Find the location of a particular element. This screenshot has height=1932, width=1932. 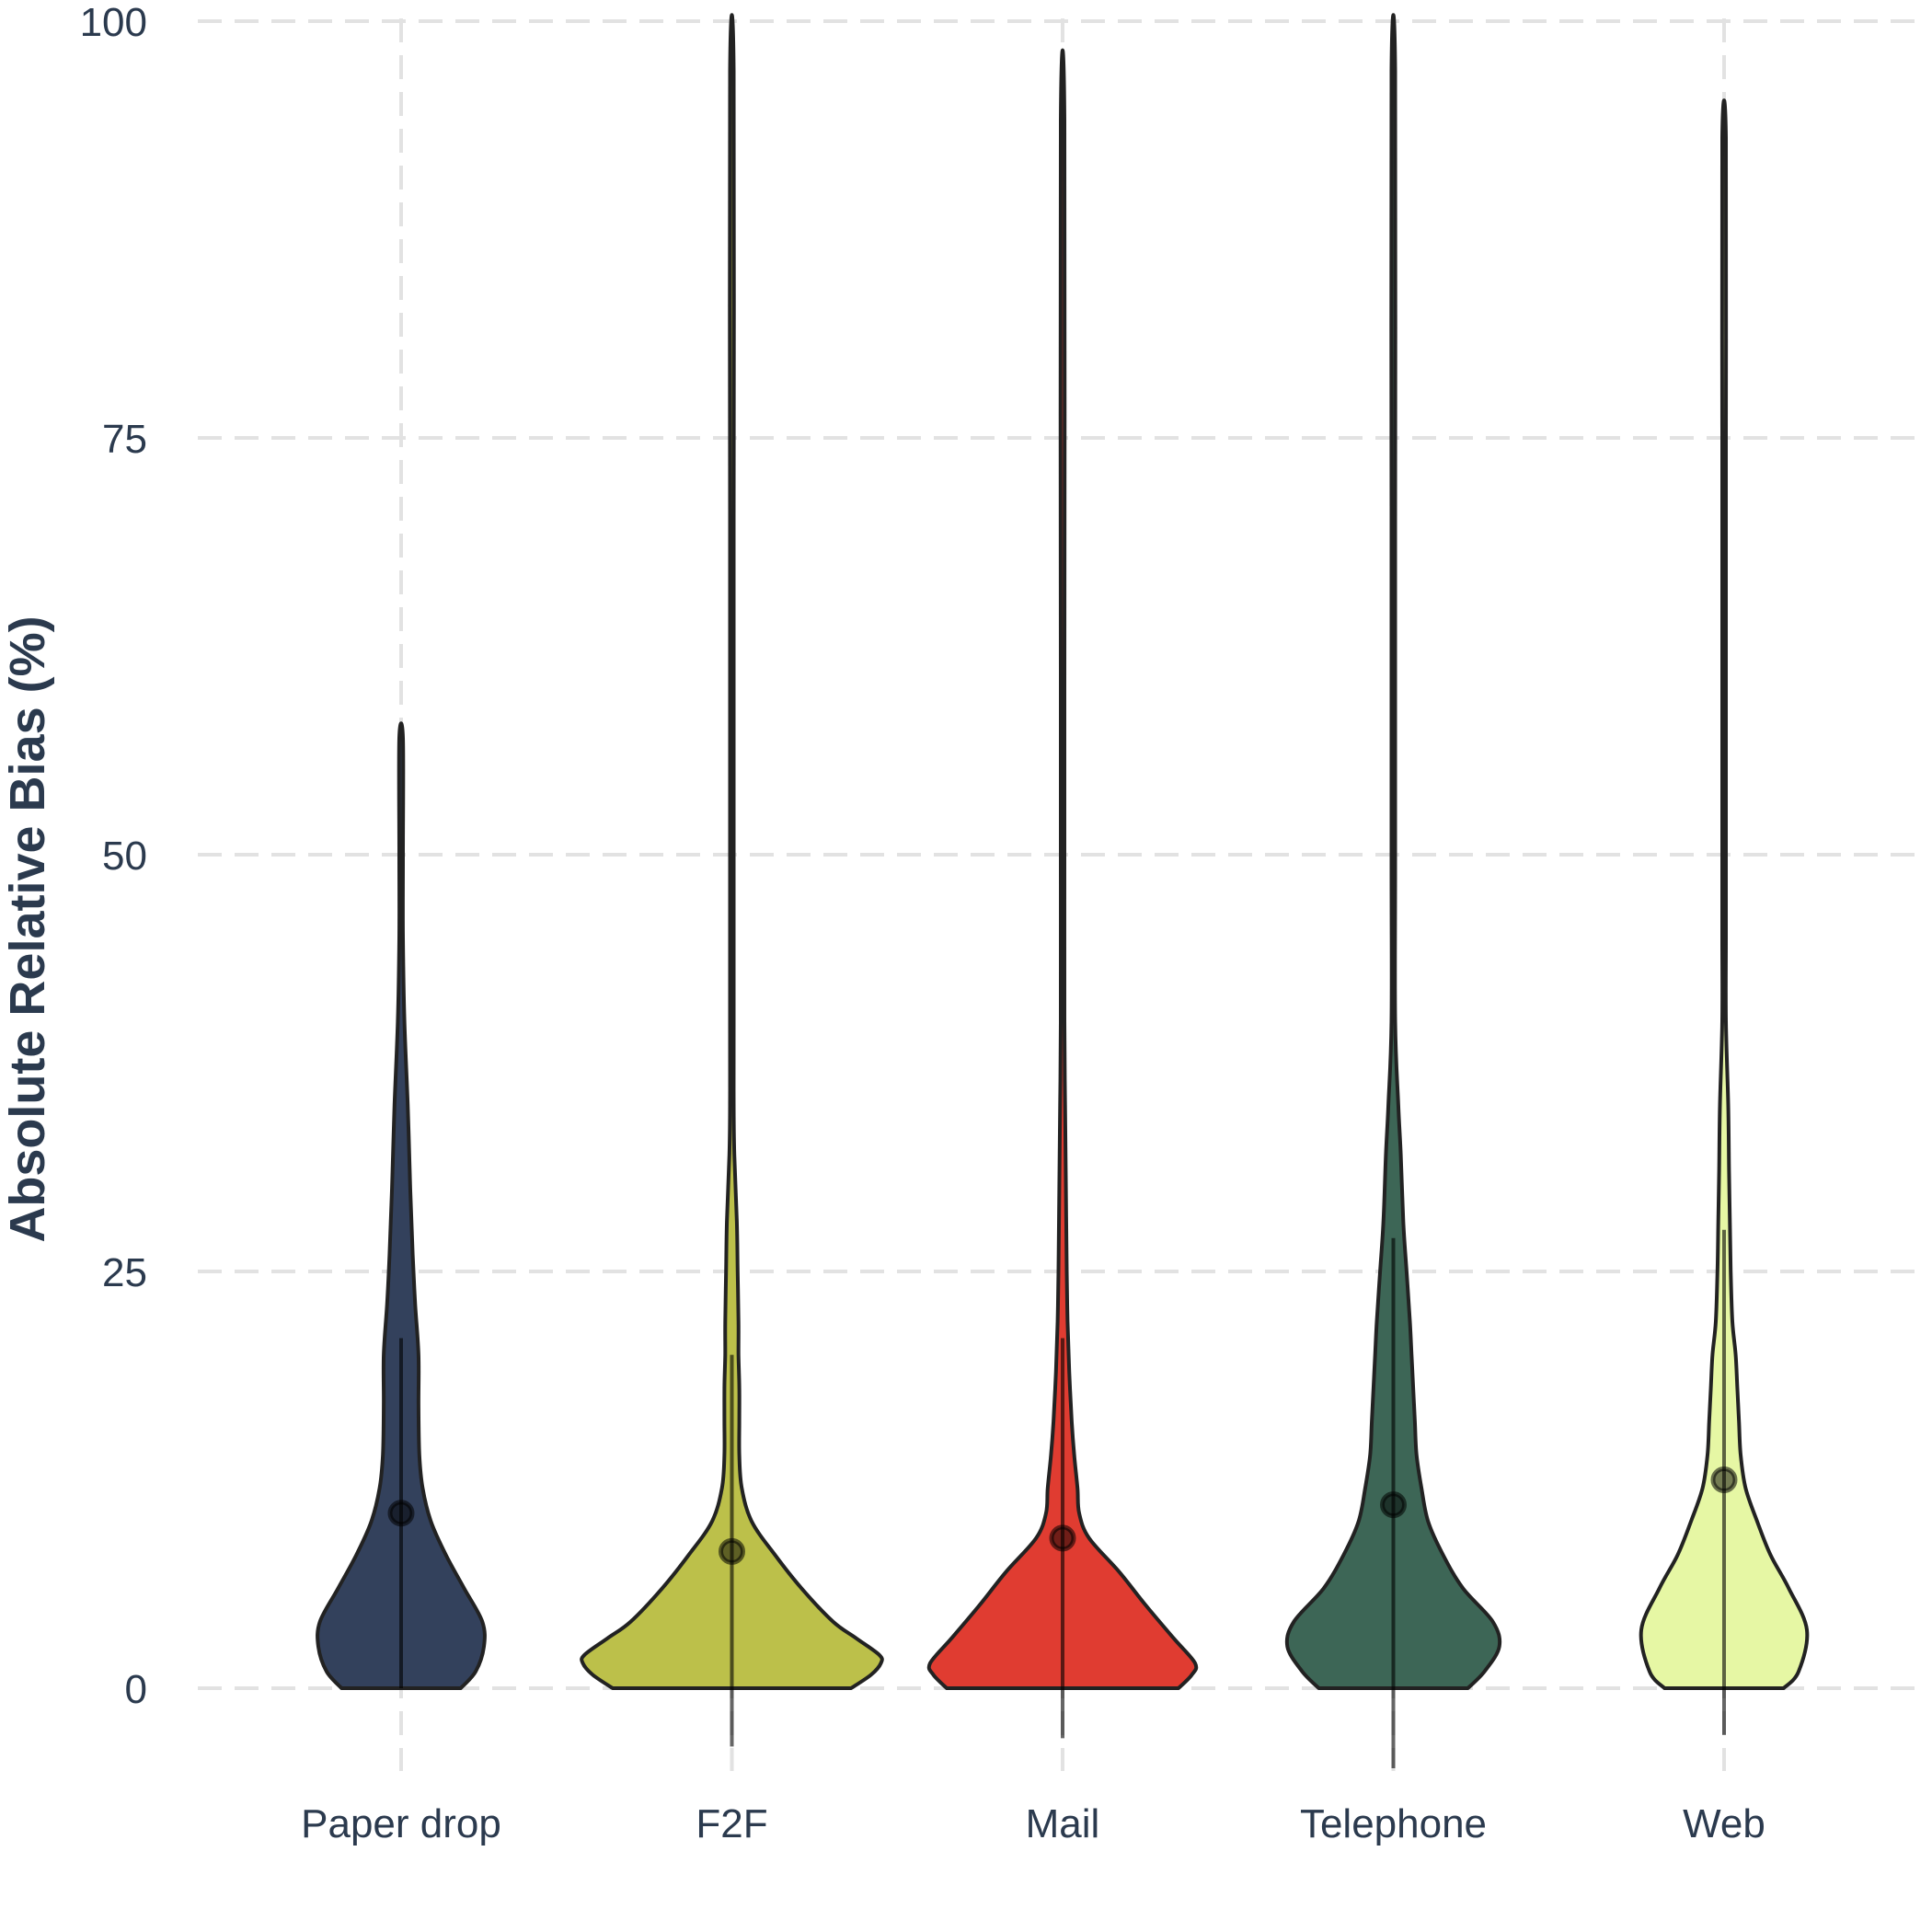

y-tick-label: 0 is located at coordinates (136, 1689).